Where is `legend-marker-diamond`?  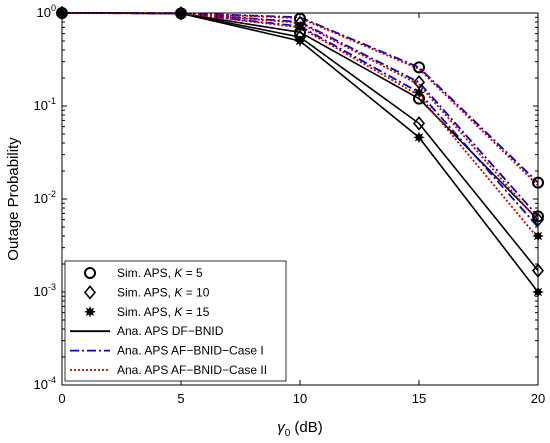 legend-marker-diamond is located at coordinates (90, 292).